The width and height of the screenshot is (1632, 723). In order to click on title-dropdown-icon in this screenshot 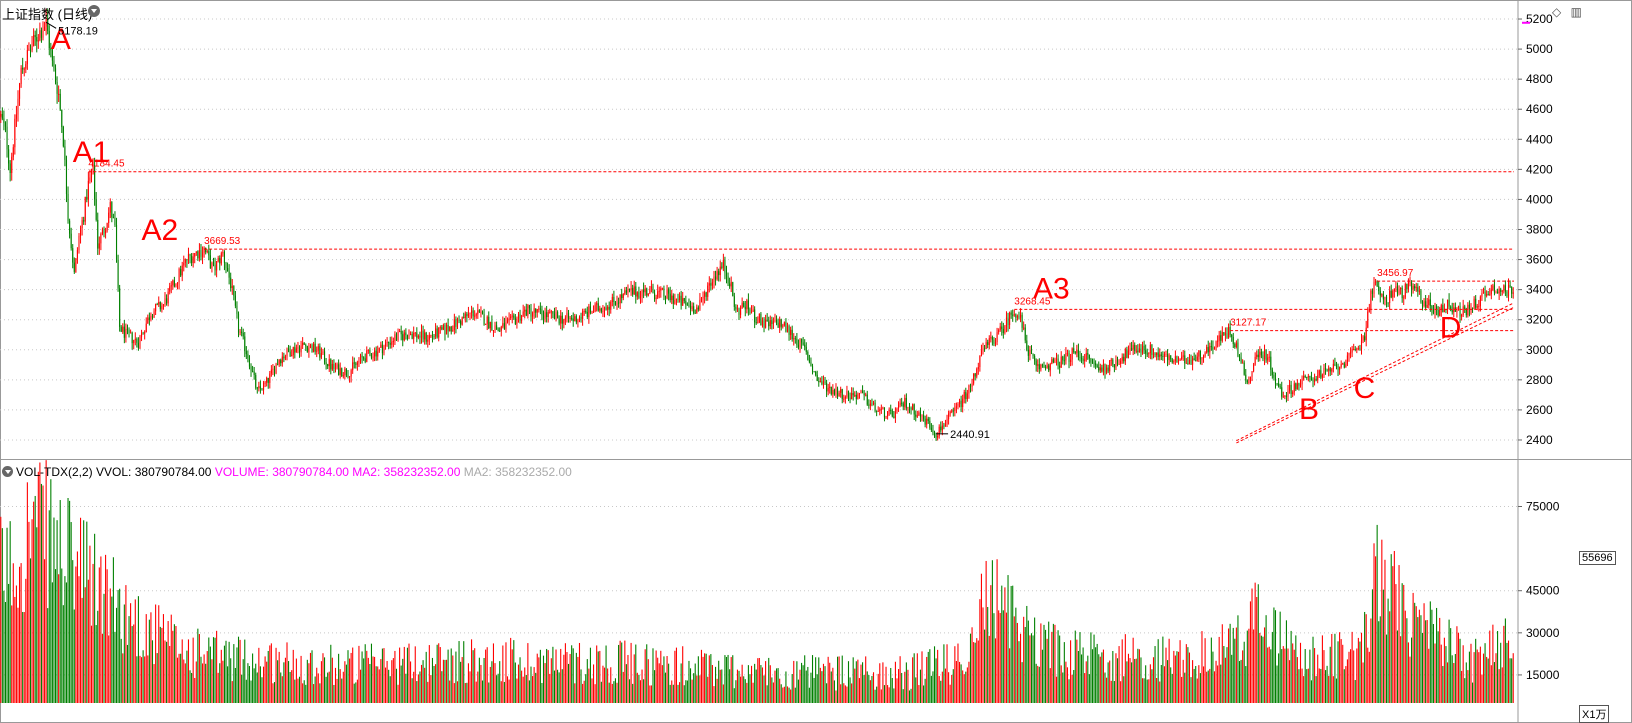, I will do `click(94, 11)`.